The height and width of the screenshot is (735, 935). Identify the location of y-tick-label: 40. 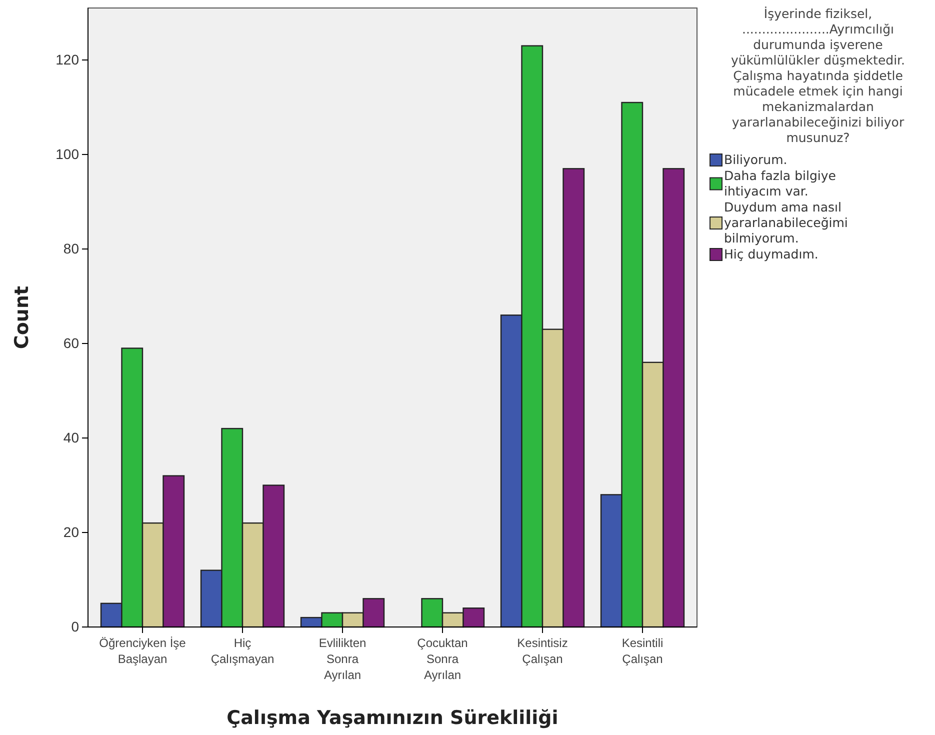
(71, 437).